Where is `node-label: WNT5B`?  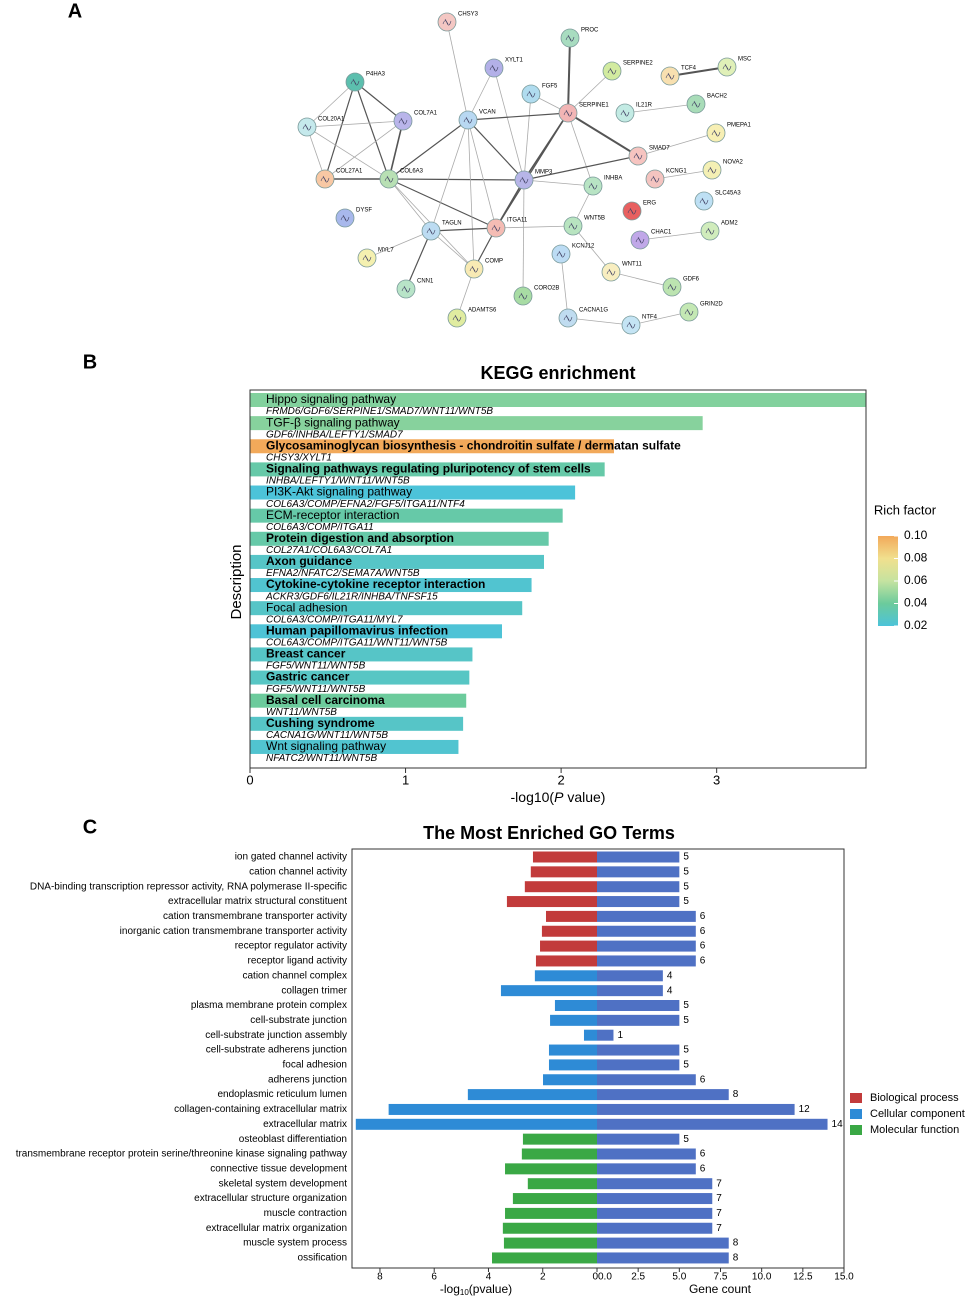
node-label: WNT5B is located at coordinates (594, 219).